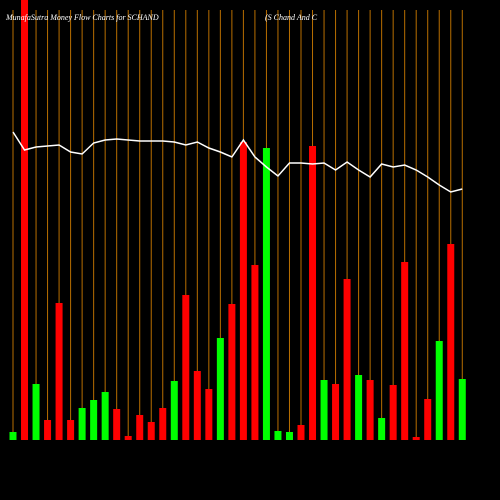  I want to click on line-layer, so click(237, 162).